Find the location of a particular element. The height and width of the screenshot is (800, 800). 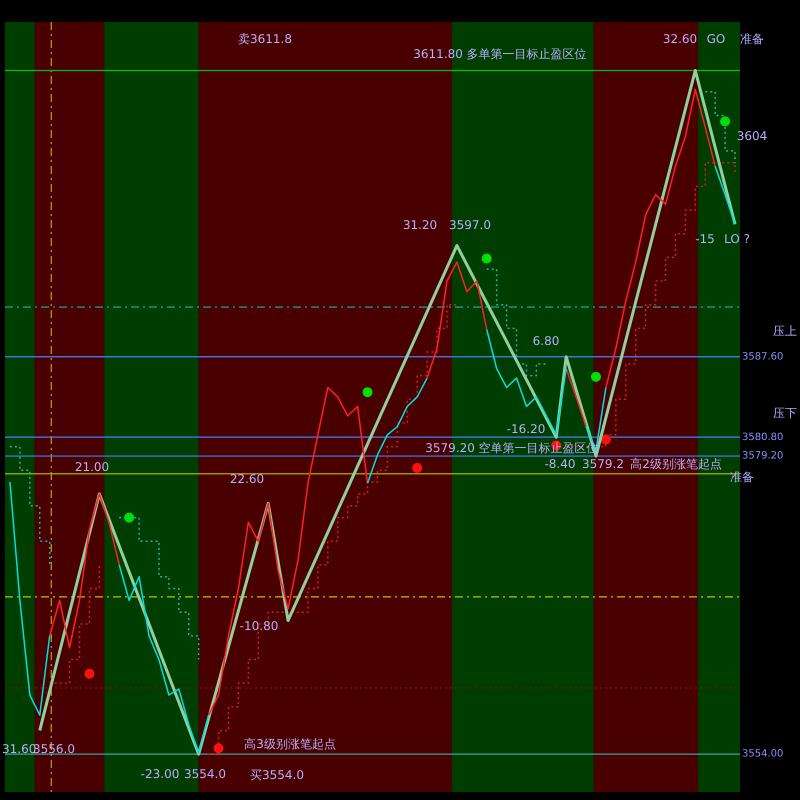

annotation: -16.20 is located at coordinates (526, 429).